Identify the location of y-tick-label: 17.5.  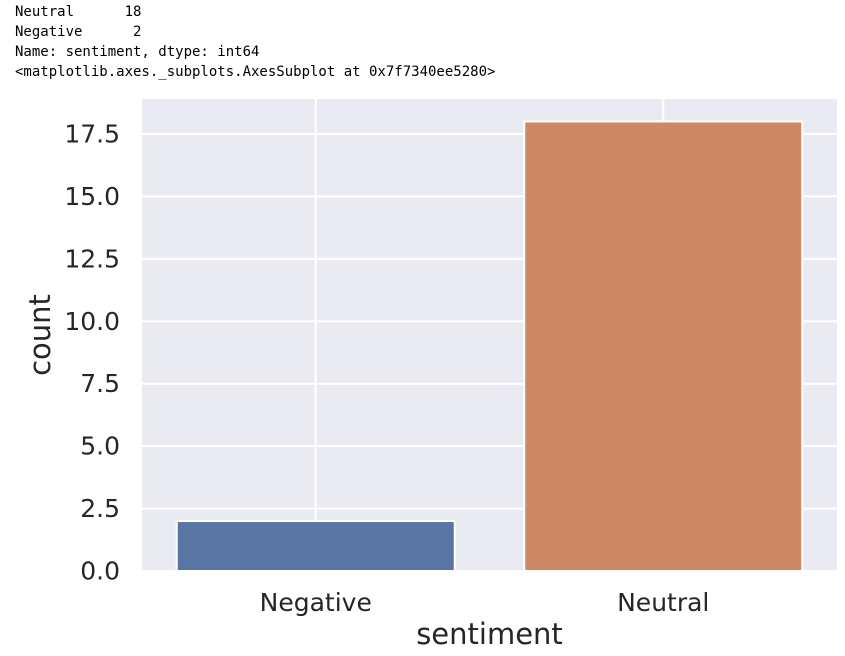
(92, 133).